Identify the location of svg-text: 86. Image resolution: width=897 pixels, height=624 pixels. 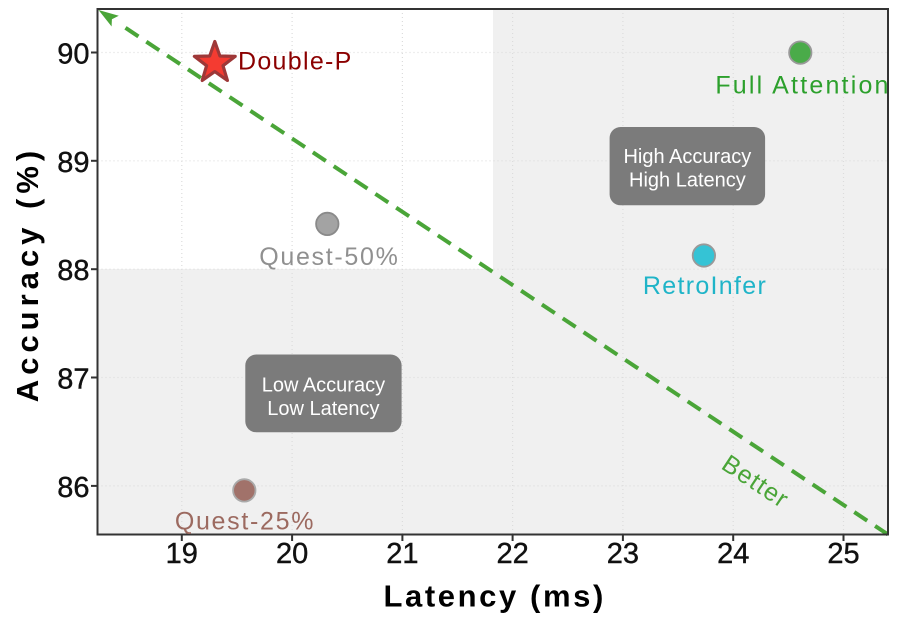
(73, 488).